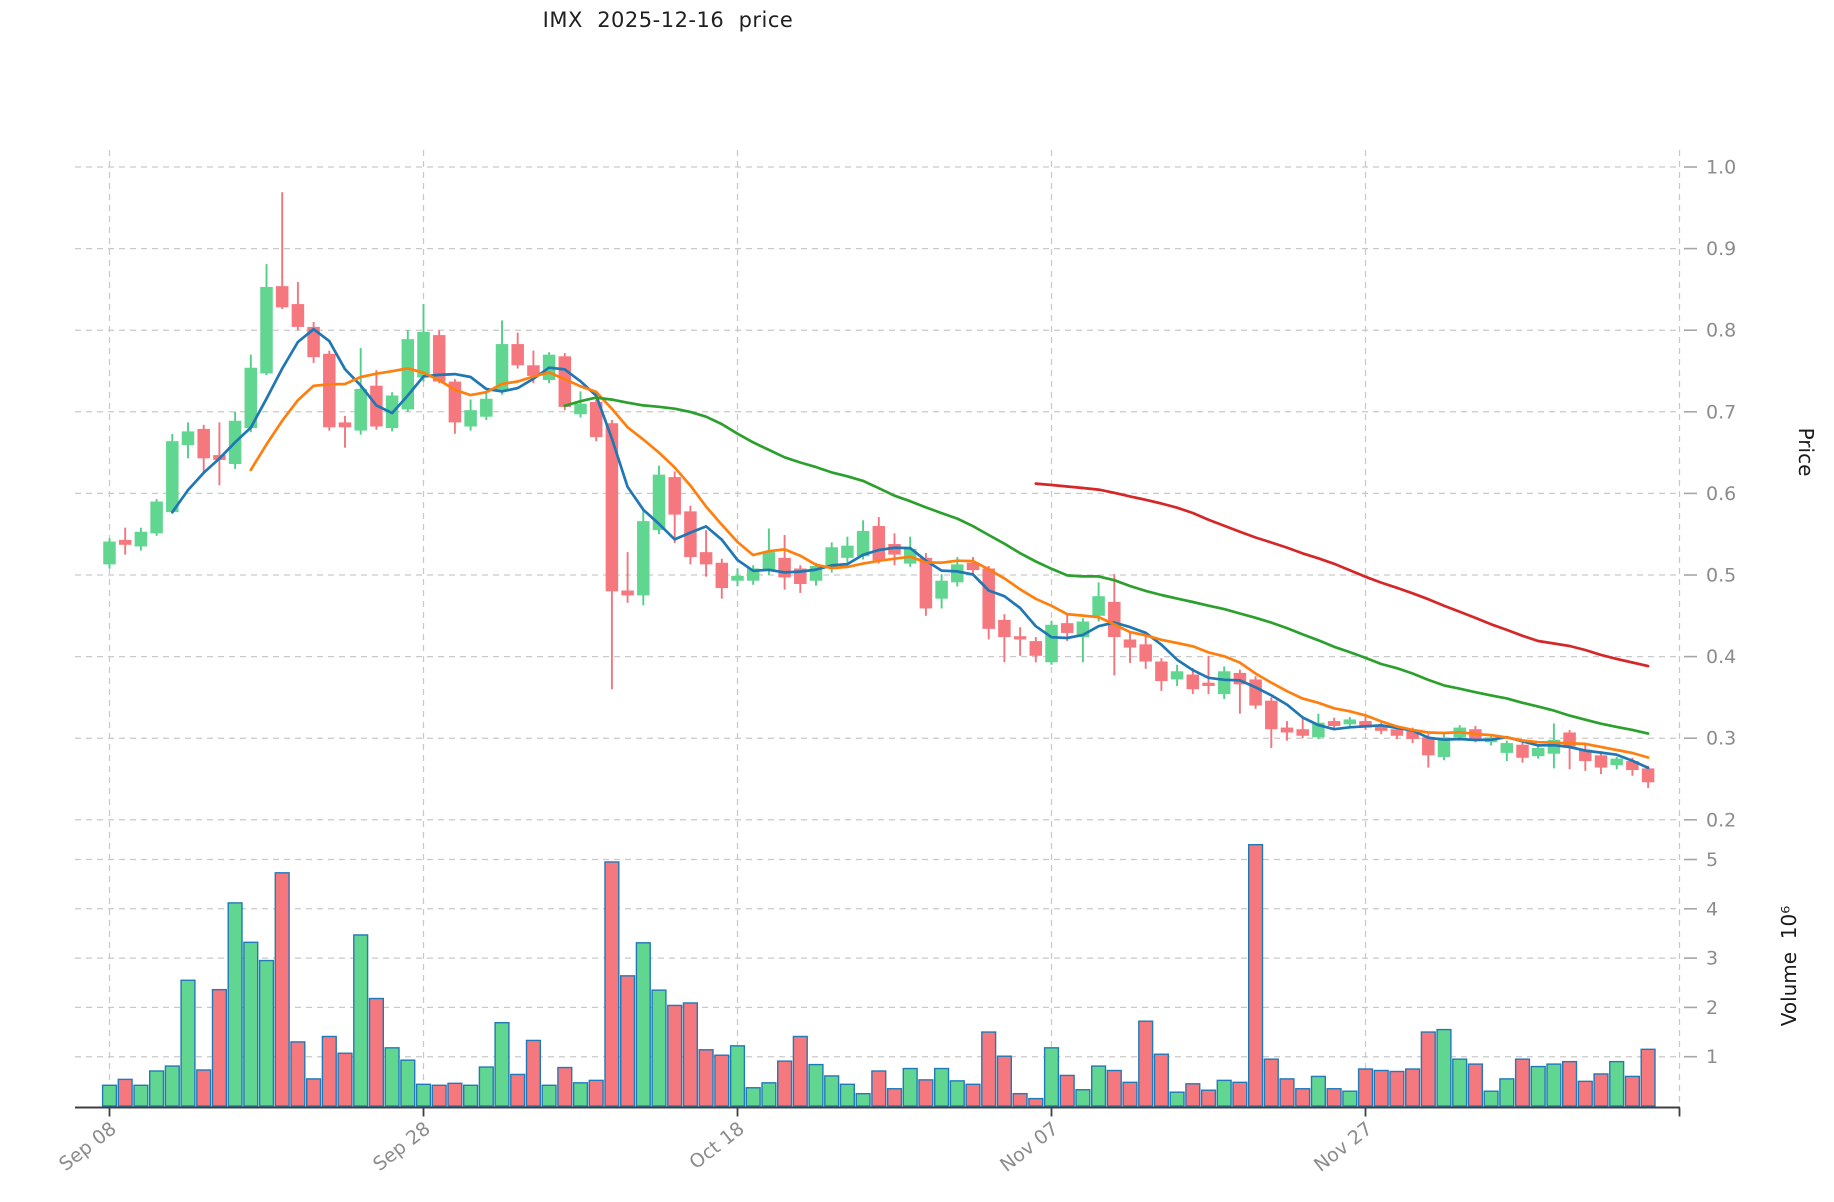  I want to click on x-tick-label: Sep 28, so click(402, 1147).